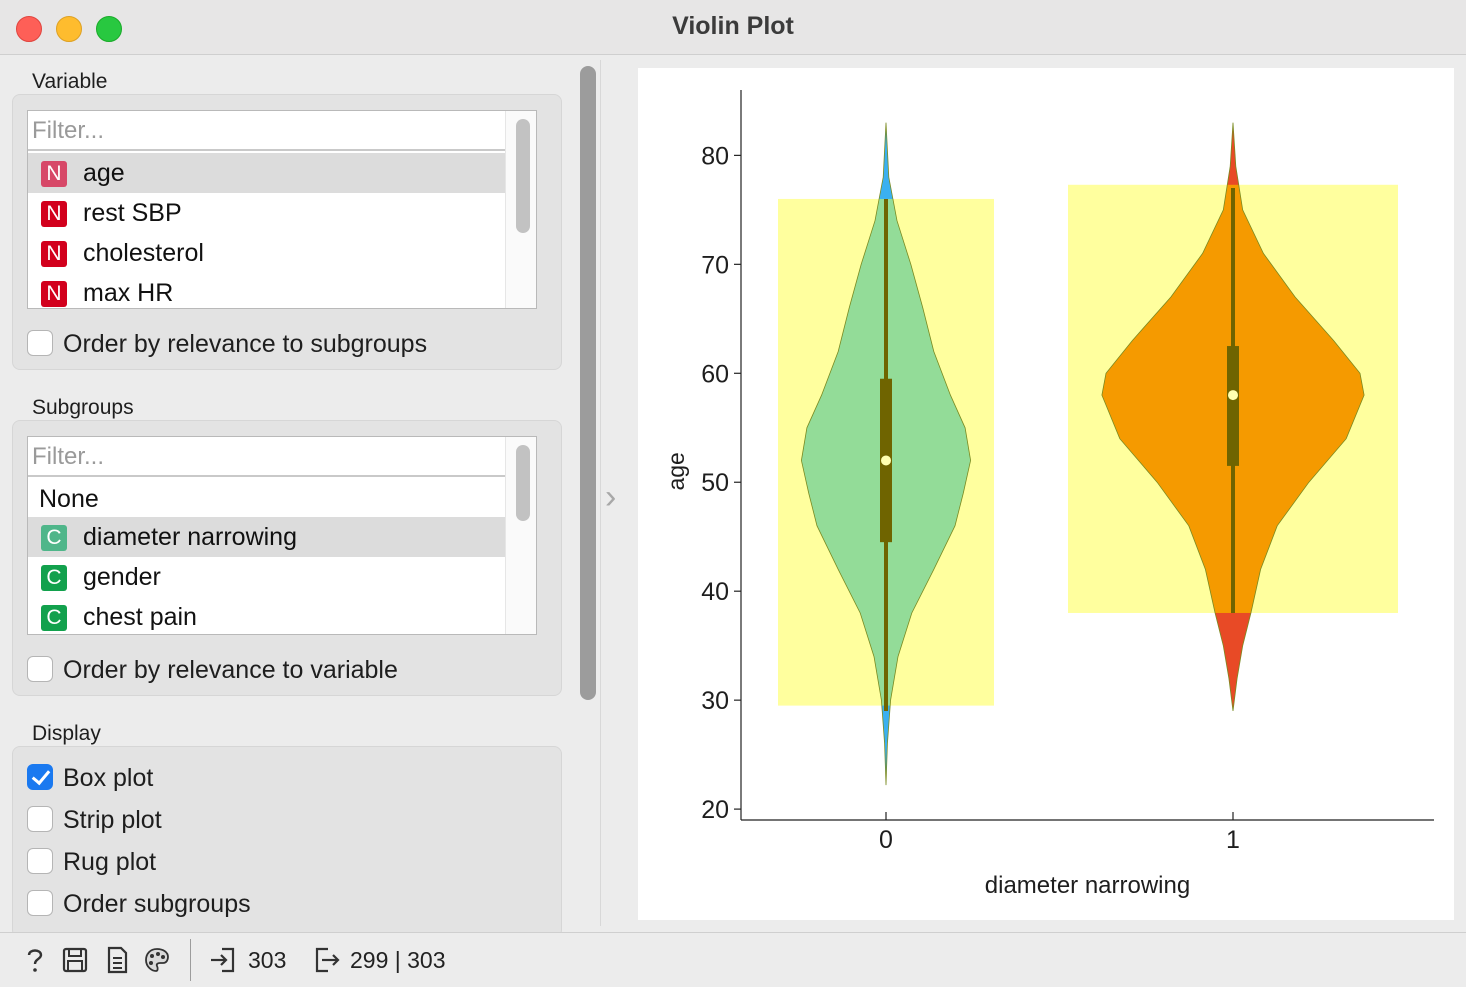 This screenshot has width=1466, height=987. What do you see at coordinates (267, 615) in the screenshot?
I see `subgroup-item-chest-pain: C chest pain` at bounding box center [267, 615].